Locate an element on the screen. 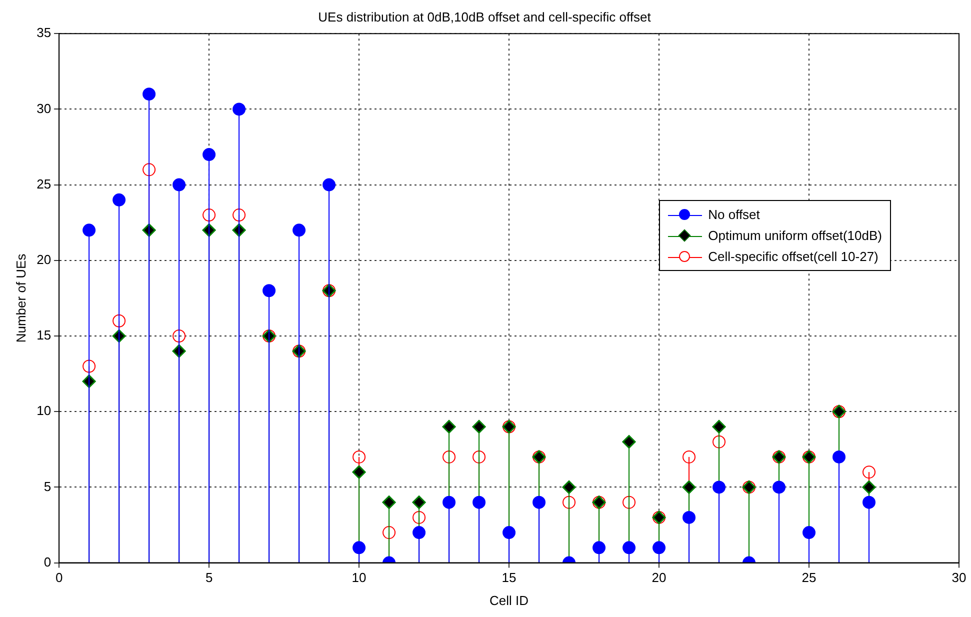 This screenshot has height=617, width=971. y-tick-label: 35 is located at coordinates (44, 32).